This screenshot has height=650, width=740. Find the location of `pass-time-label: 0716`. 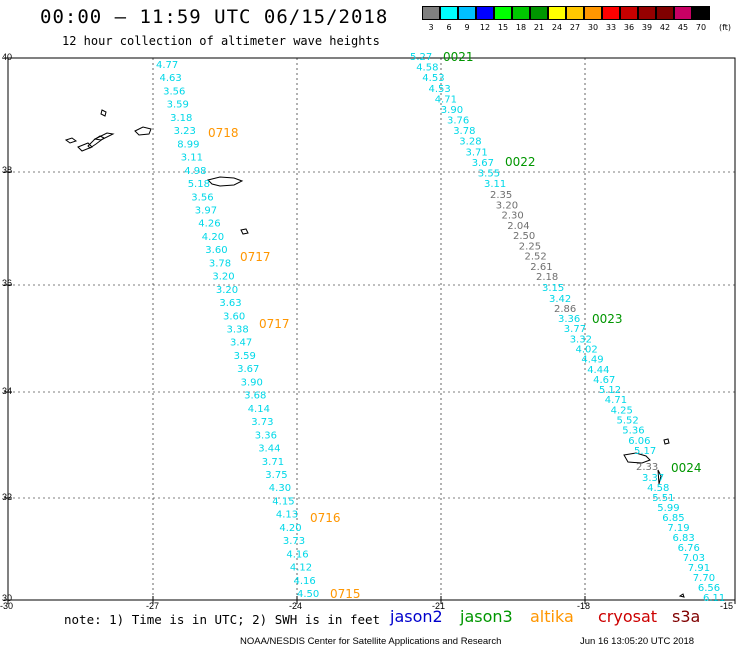

pass-time-label: 0716 is located at coordinates (325, 518).